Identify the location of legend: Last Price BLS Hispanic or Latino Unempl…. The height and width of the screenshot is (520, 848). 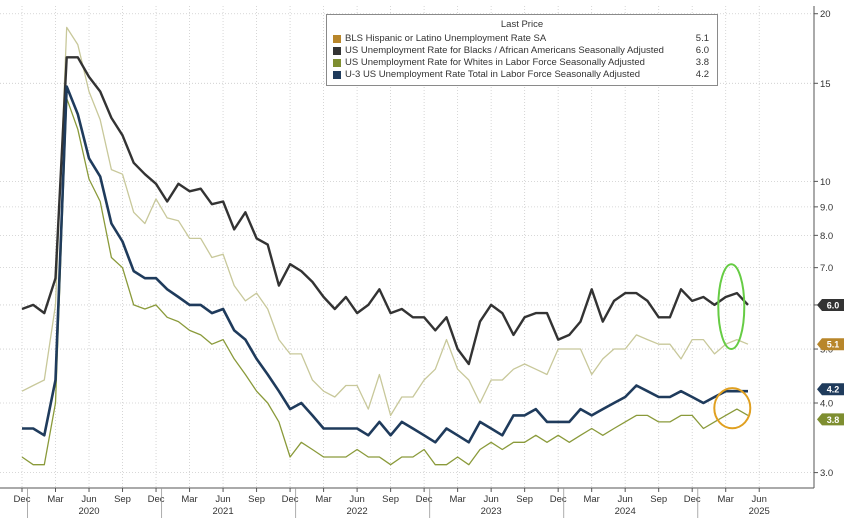
(522, 50).